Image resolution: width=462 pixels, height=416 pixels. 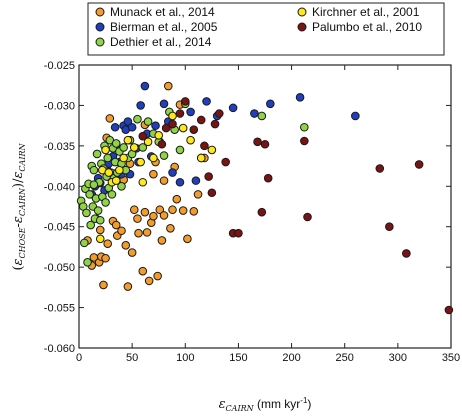 I want to click on legend-frame, so click(x=266, y=29).